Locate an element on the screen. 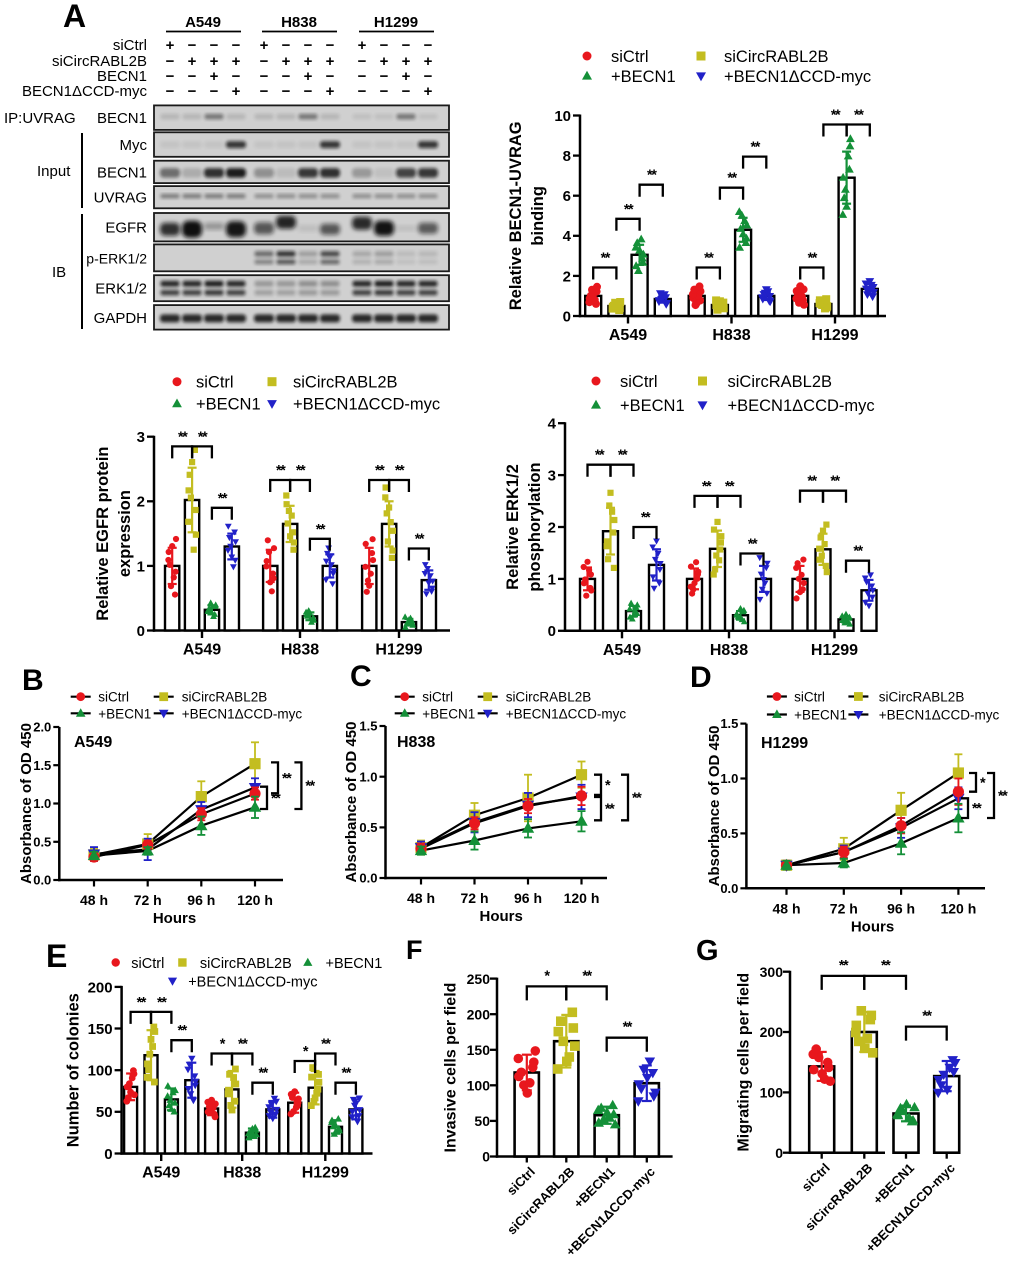 The width and height of the screenshot is (1020, 1271). svg-text: phosphorylation is located at coordinates (535, 526).